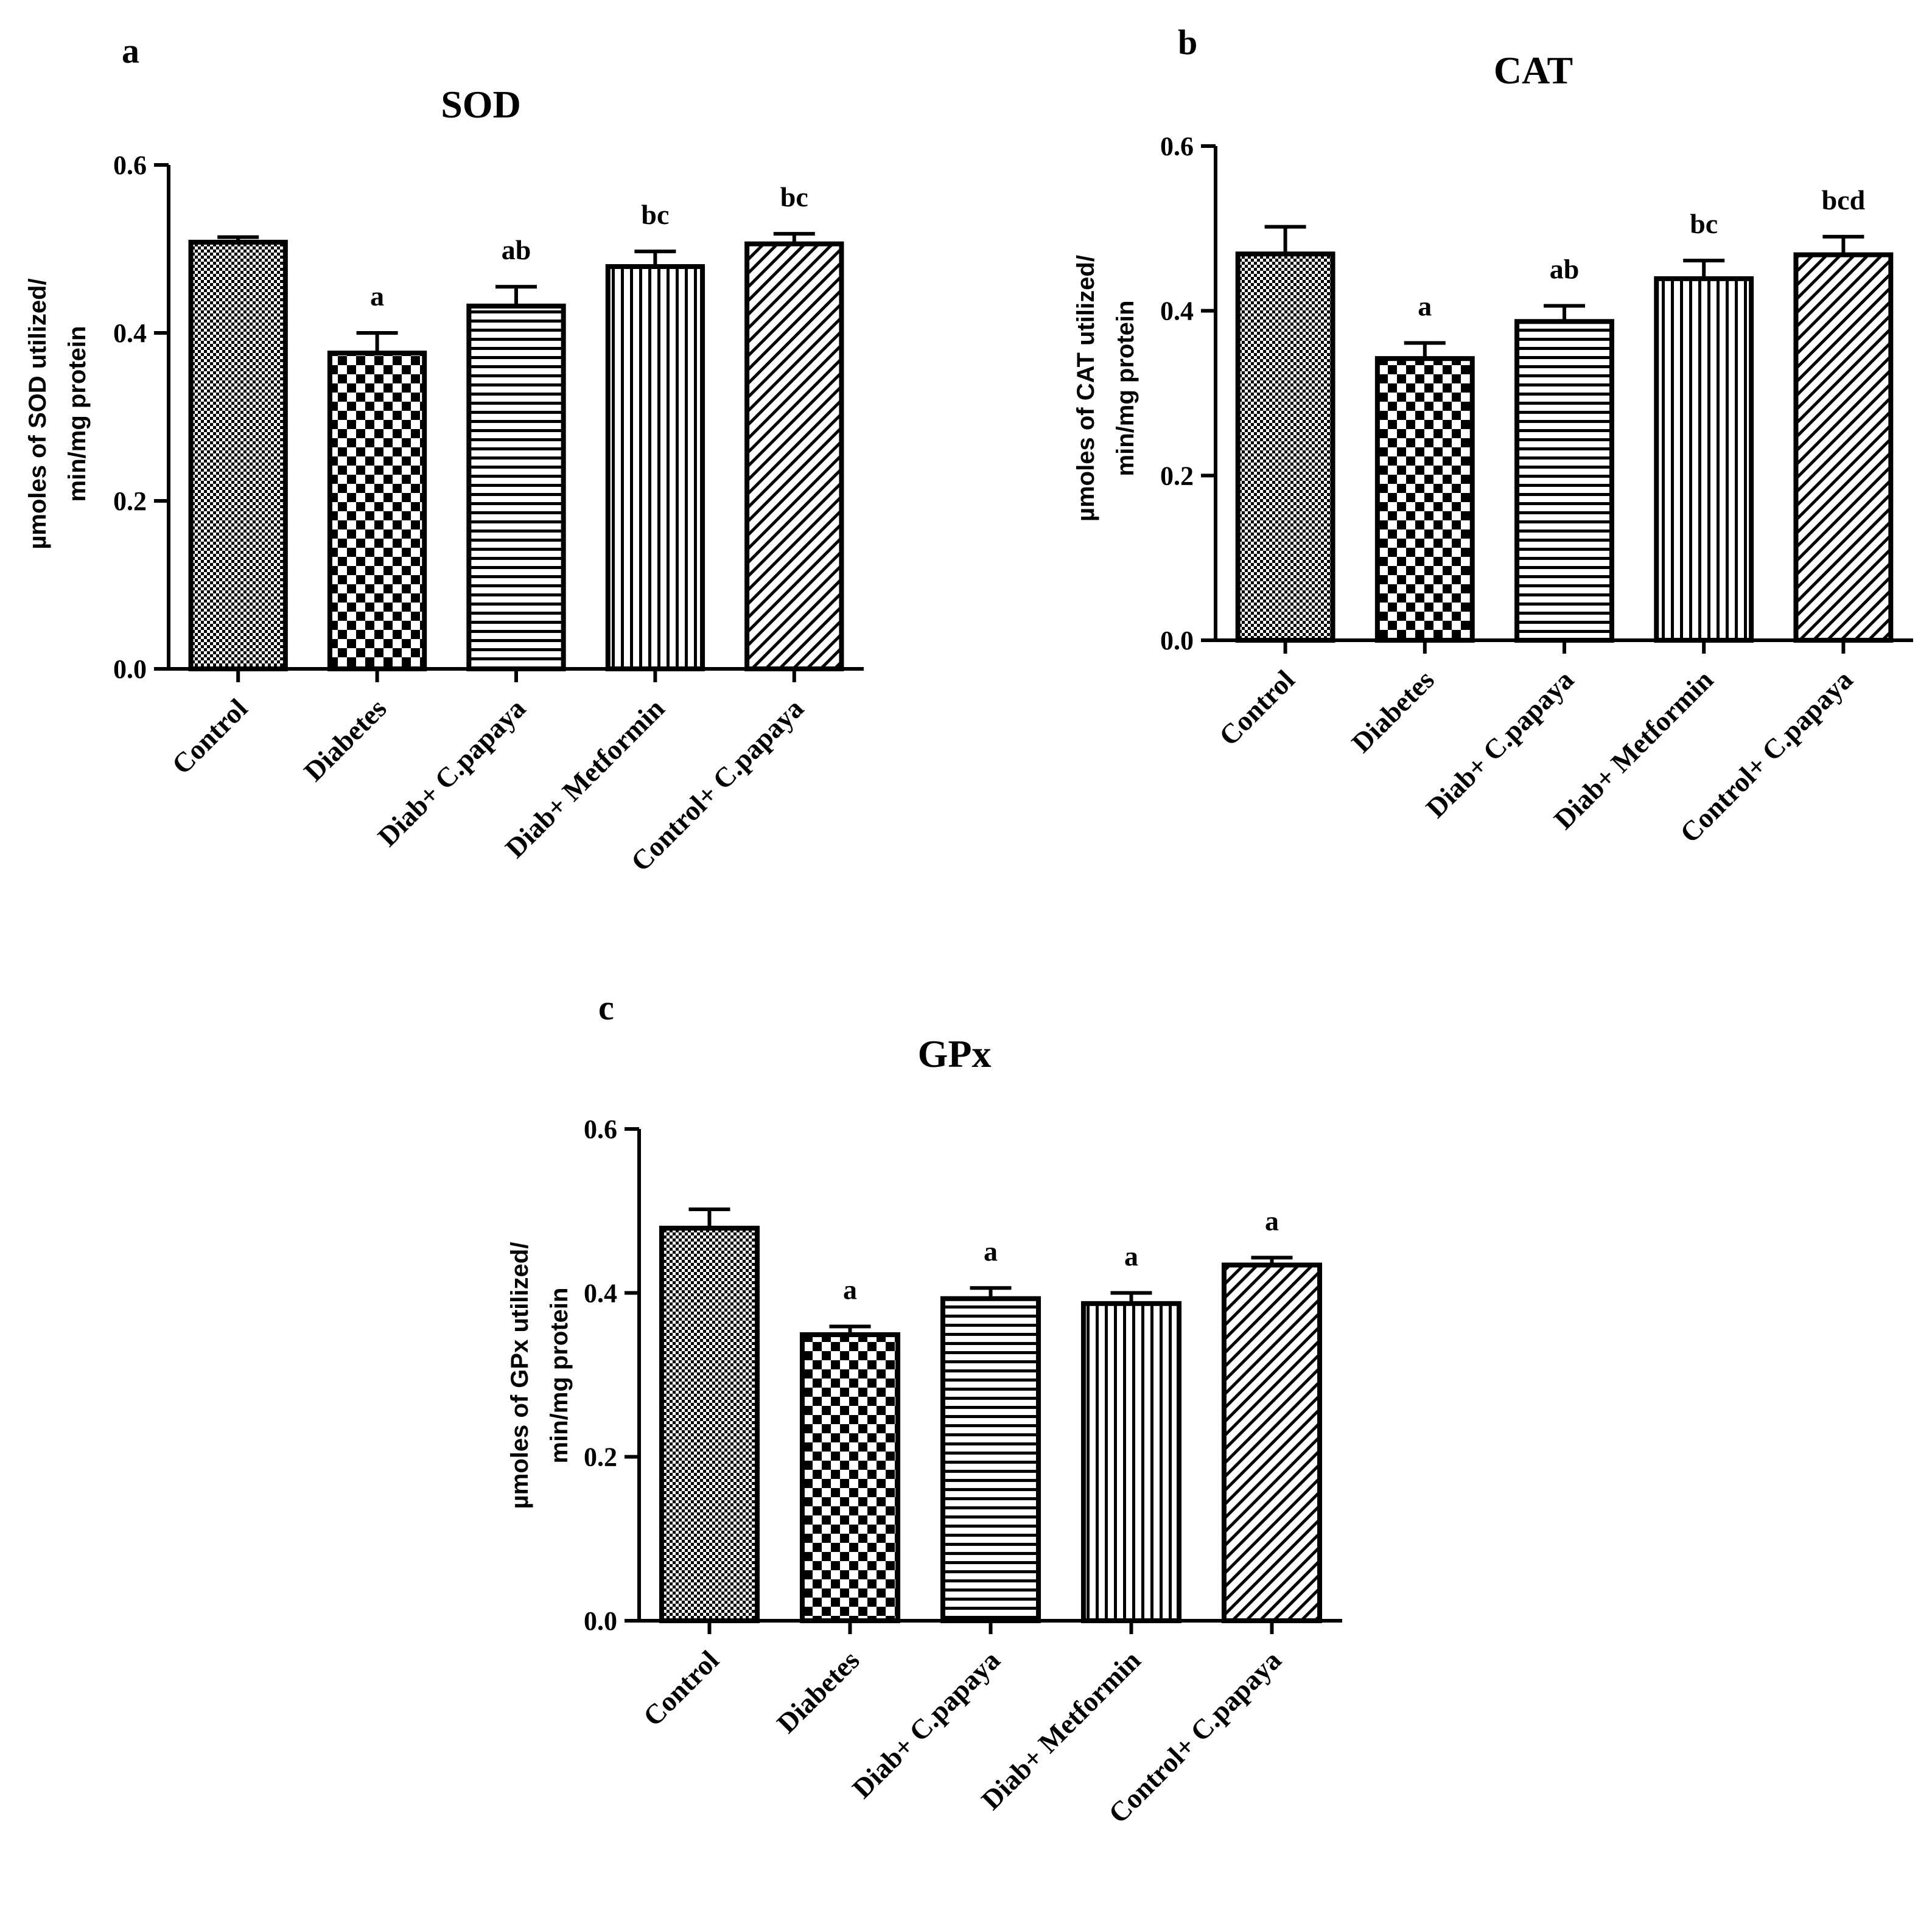 Image resolution: width=1932 pixels, height=1908 pixels. What do you see at coordinates (519, 1376) in the screenshot?
I see `y-axis-label-line1: µmoles of GPx utilized/` at bounding box center [519, 1376].